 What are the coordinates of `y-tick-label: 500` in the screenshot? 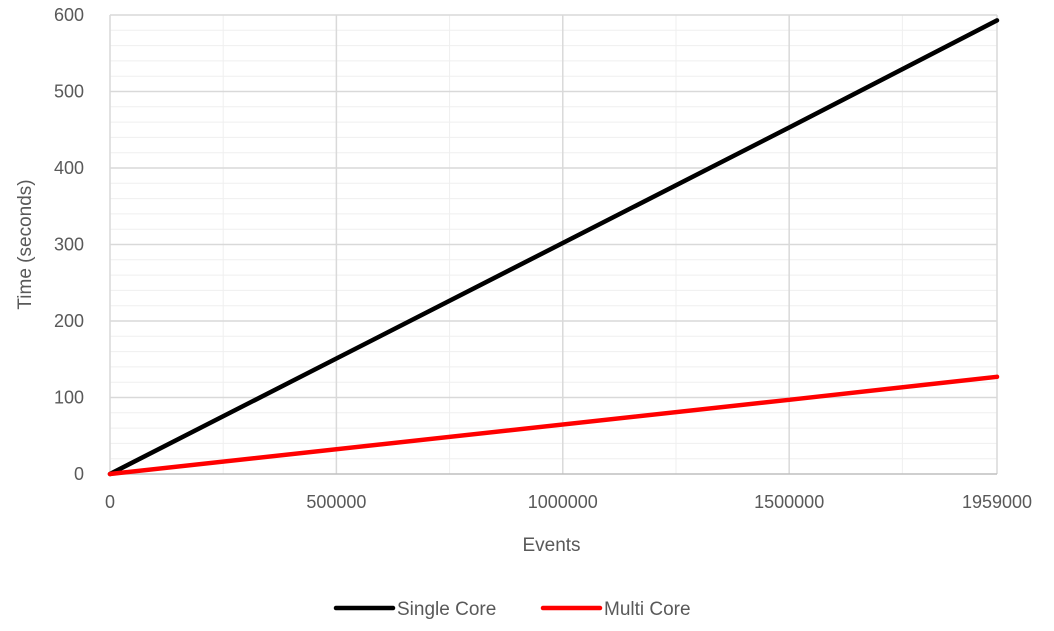 It's located at (69, 92).